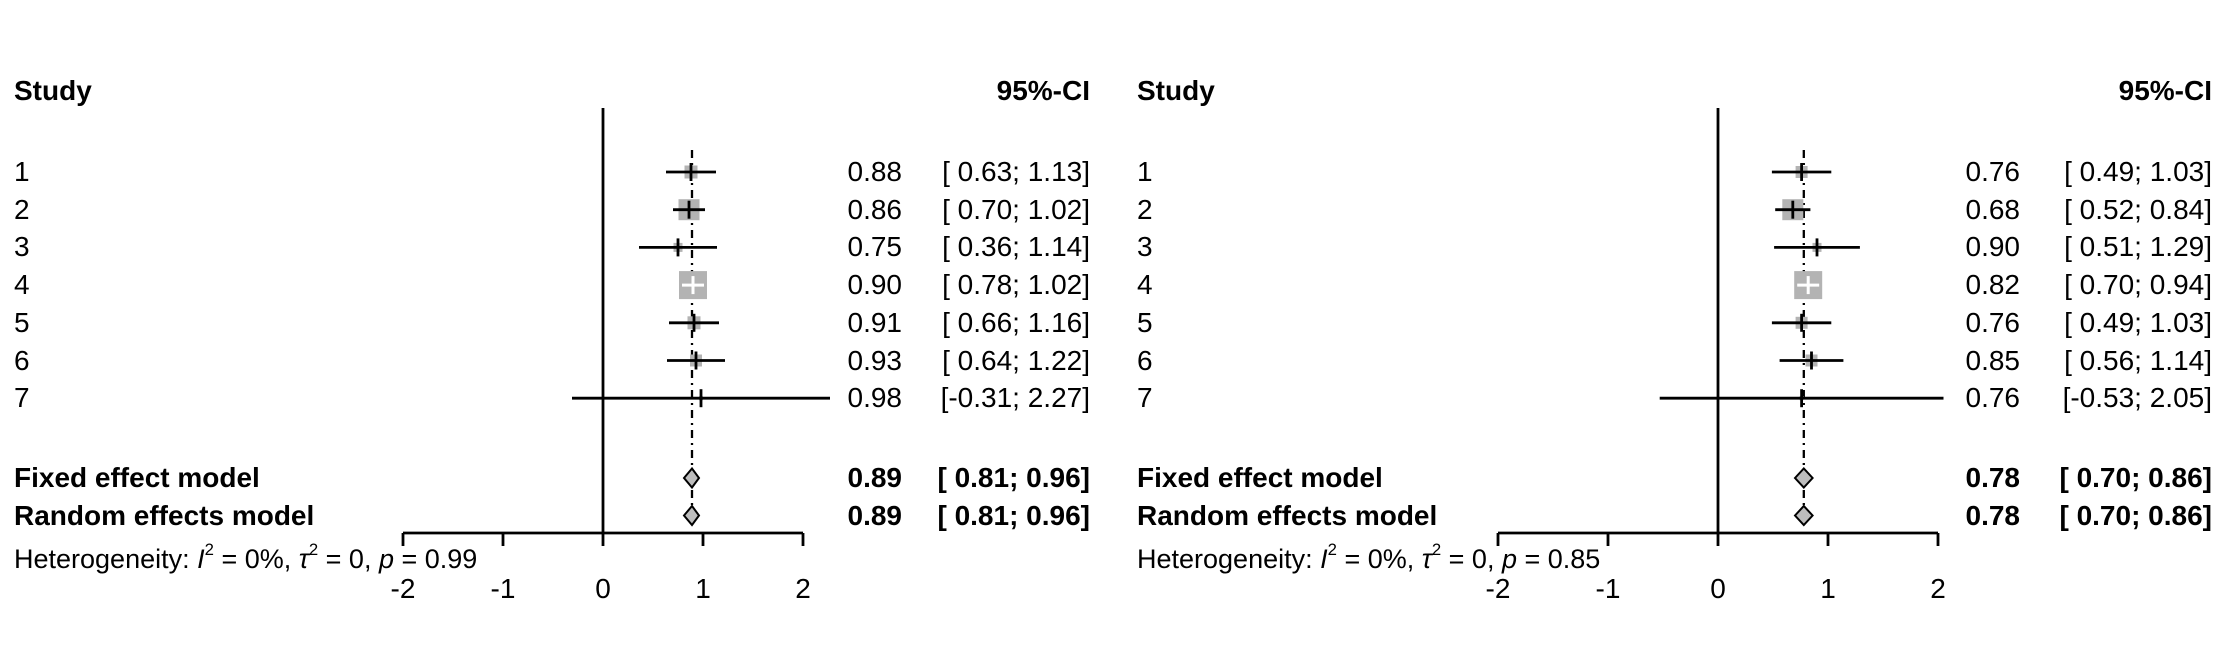 The image size is (2230, 646). Describe the element at coordinates (875, 209) in the screenshot. I see `study-estimate-value: 0.86` at that location.